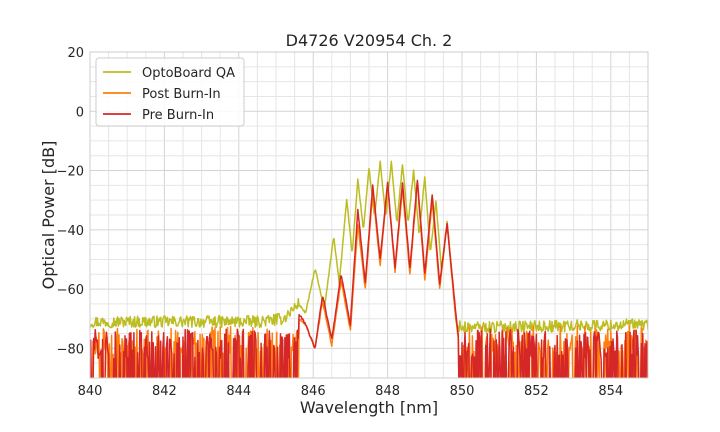  I want to click on y-tick-label: −60, so click(70, 290).